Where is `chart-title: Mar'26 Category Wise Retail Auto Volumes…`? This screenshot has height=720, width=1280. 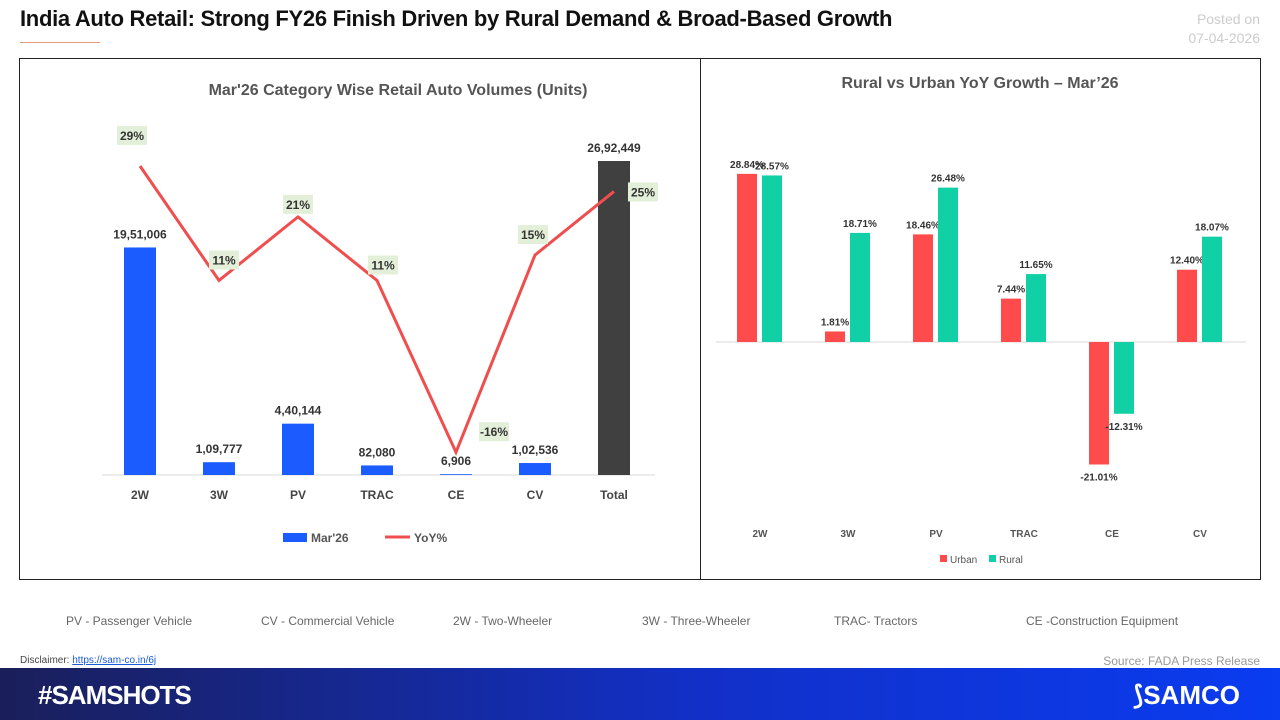
chart-title: Mar'26 Category Wise Retail Auto Volumes… is located at coordinates (398, 90).